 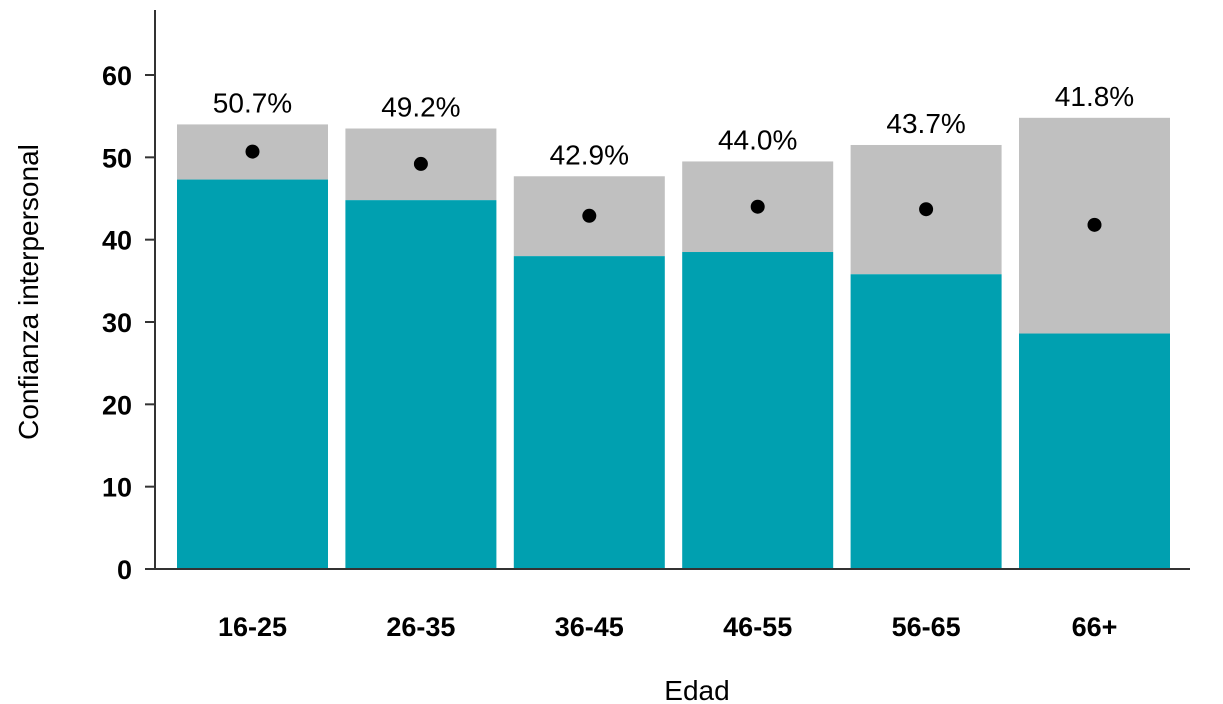 What do you see at coordinates (28, 292) in the screenshot?
I see `y-axis-title: Confianza interpersonal` at bounding box center [28, 292].